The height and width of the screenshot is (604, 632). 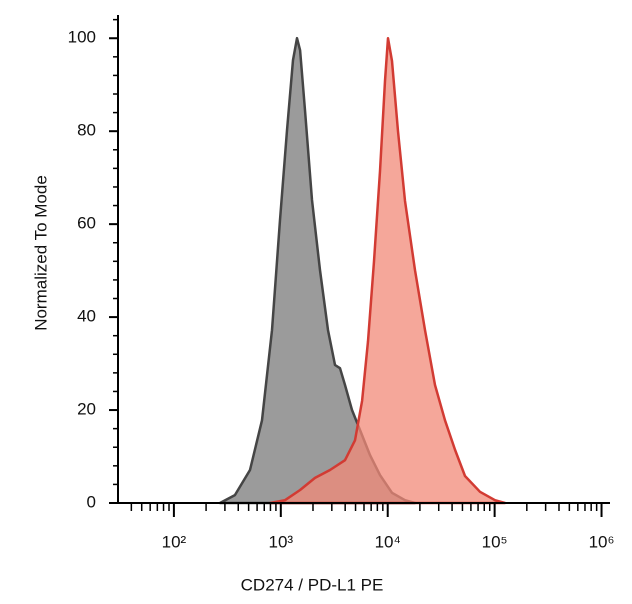 What do you see at coordinates (86, 409) in the screenshot?
I see `y-tick-label: 20` at bounding box center [86, 409].